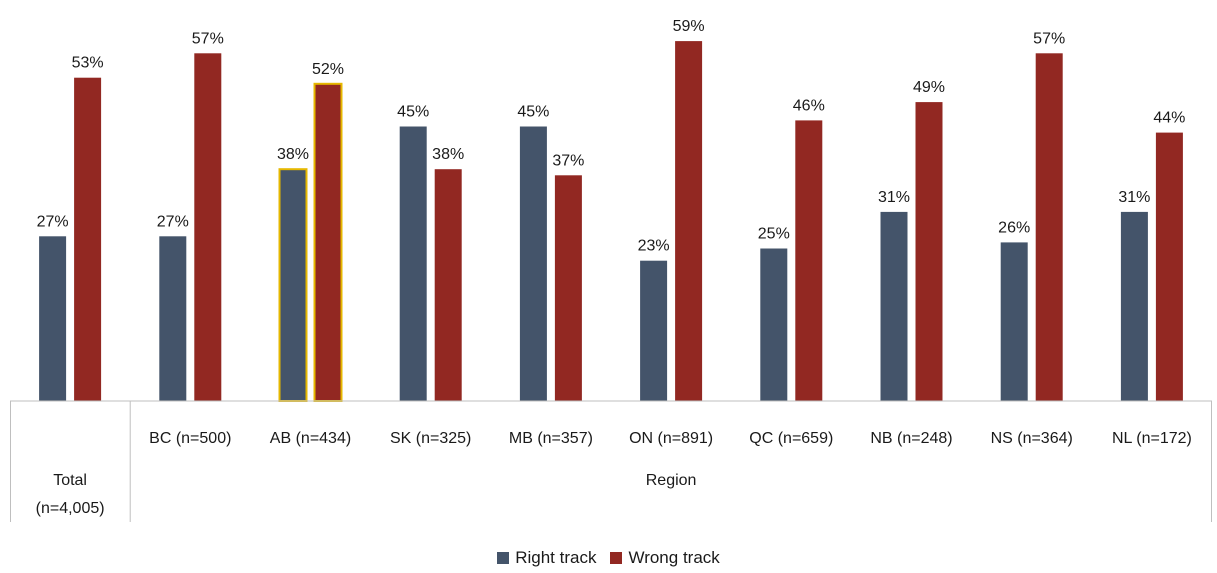 The image size is (1217, 573). What do you see at coordinates (1152, 438) in the screenshot?
I see `tick-label-nl: NL (n=172)` at bounding box center [1152, 438].